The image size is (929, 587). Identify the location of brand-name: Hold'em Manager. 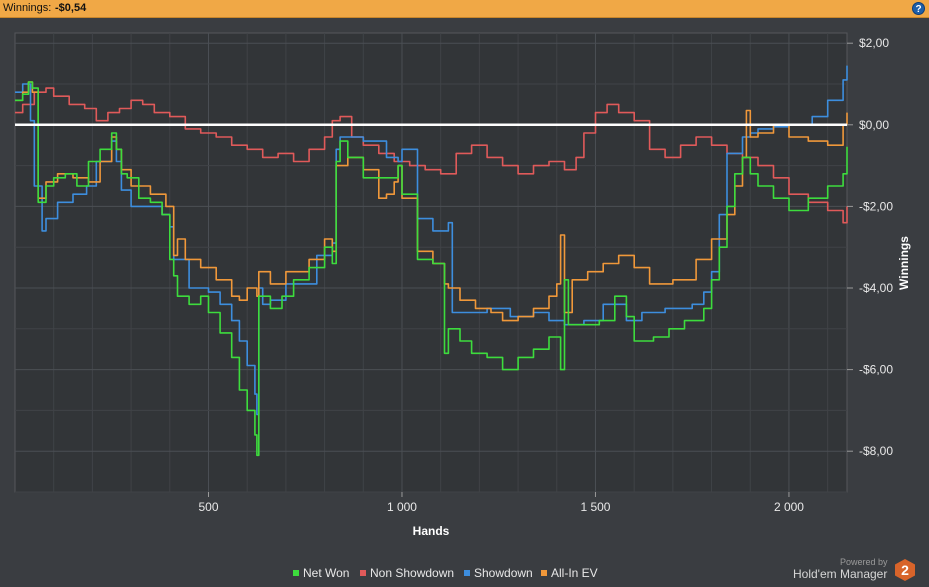
(840, 574).